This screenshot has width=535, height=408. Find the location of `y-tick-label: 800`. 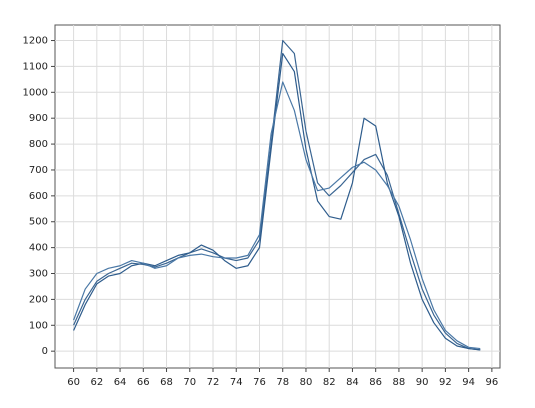

y-tick-label: 800 is located at coordinates (38, 144).